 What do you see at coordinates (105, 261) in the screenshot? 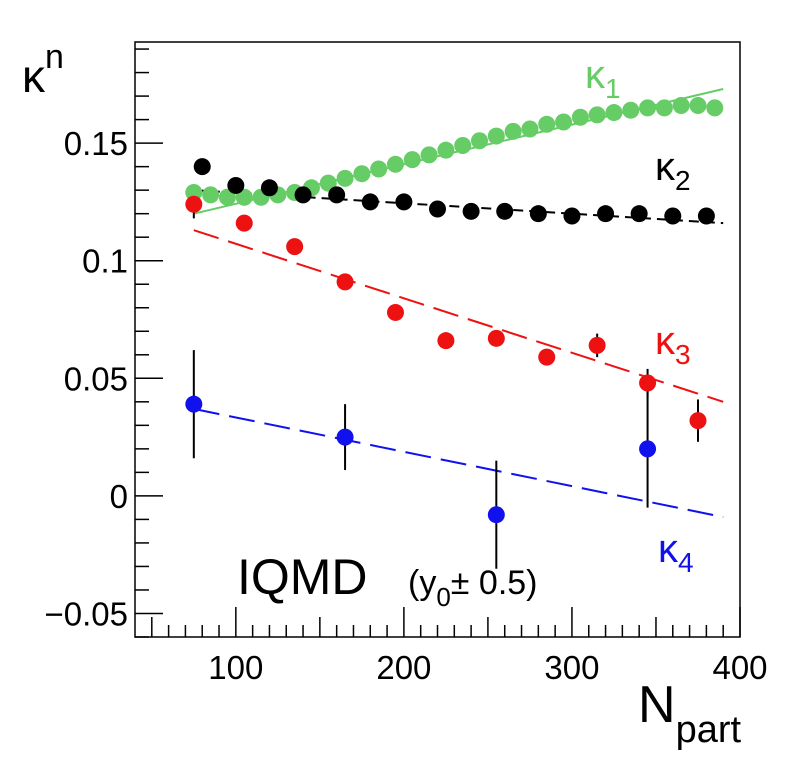
I see `y-tick-label: 0.1` at bounding box center [105, 261].